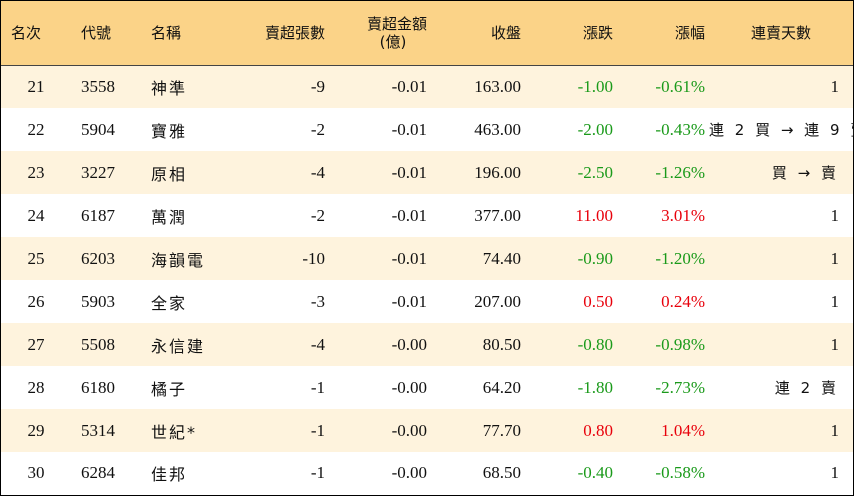 Image resolution: width=854 pixels, height=496 pixels. Describe the element at coordinates (595, 258) in the screenshot. I see `change-cell: -0.90` at that location.